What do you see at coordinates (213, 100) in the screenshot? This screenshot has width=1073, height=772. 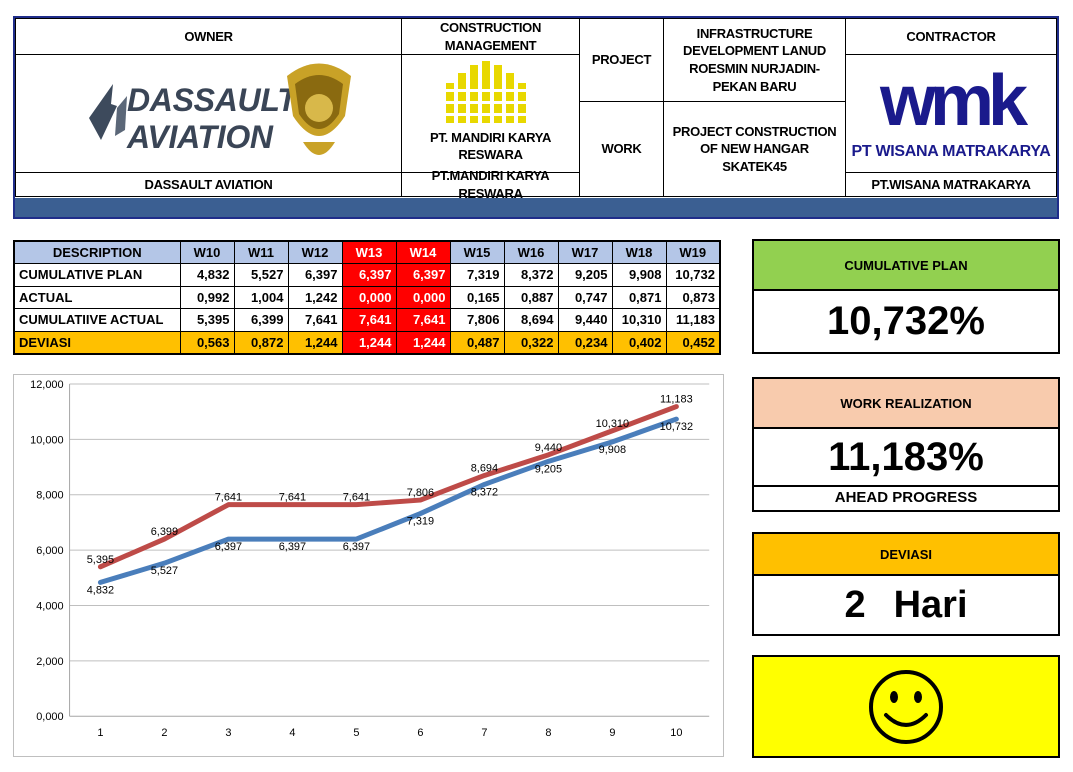 I see `owner-logo-line1: DASSAULT` at bounding box center [213, 100].